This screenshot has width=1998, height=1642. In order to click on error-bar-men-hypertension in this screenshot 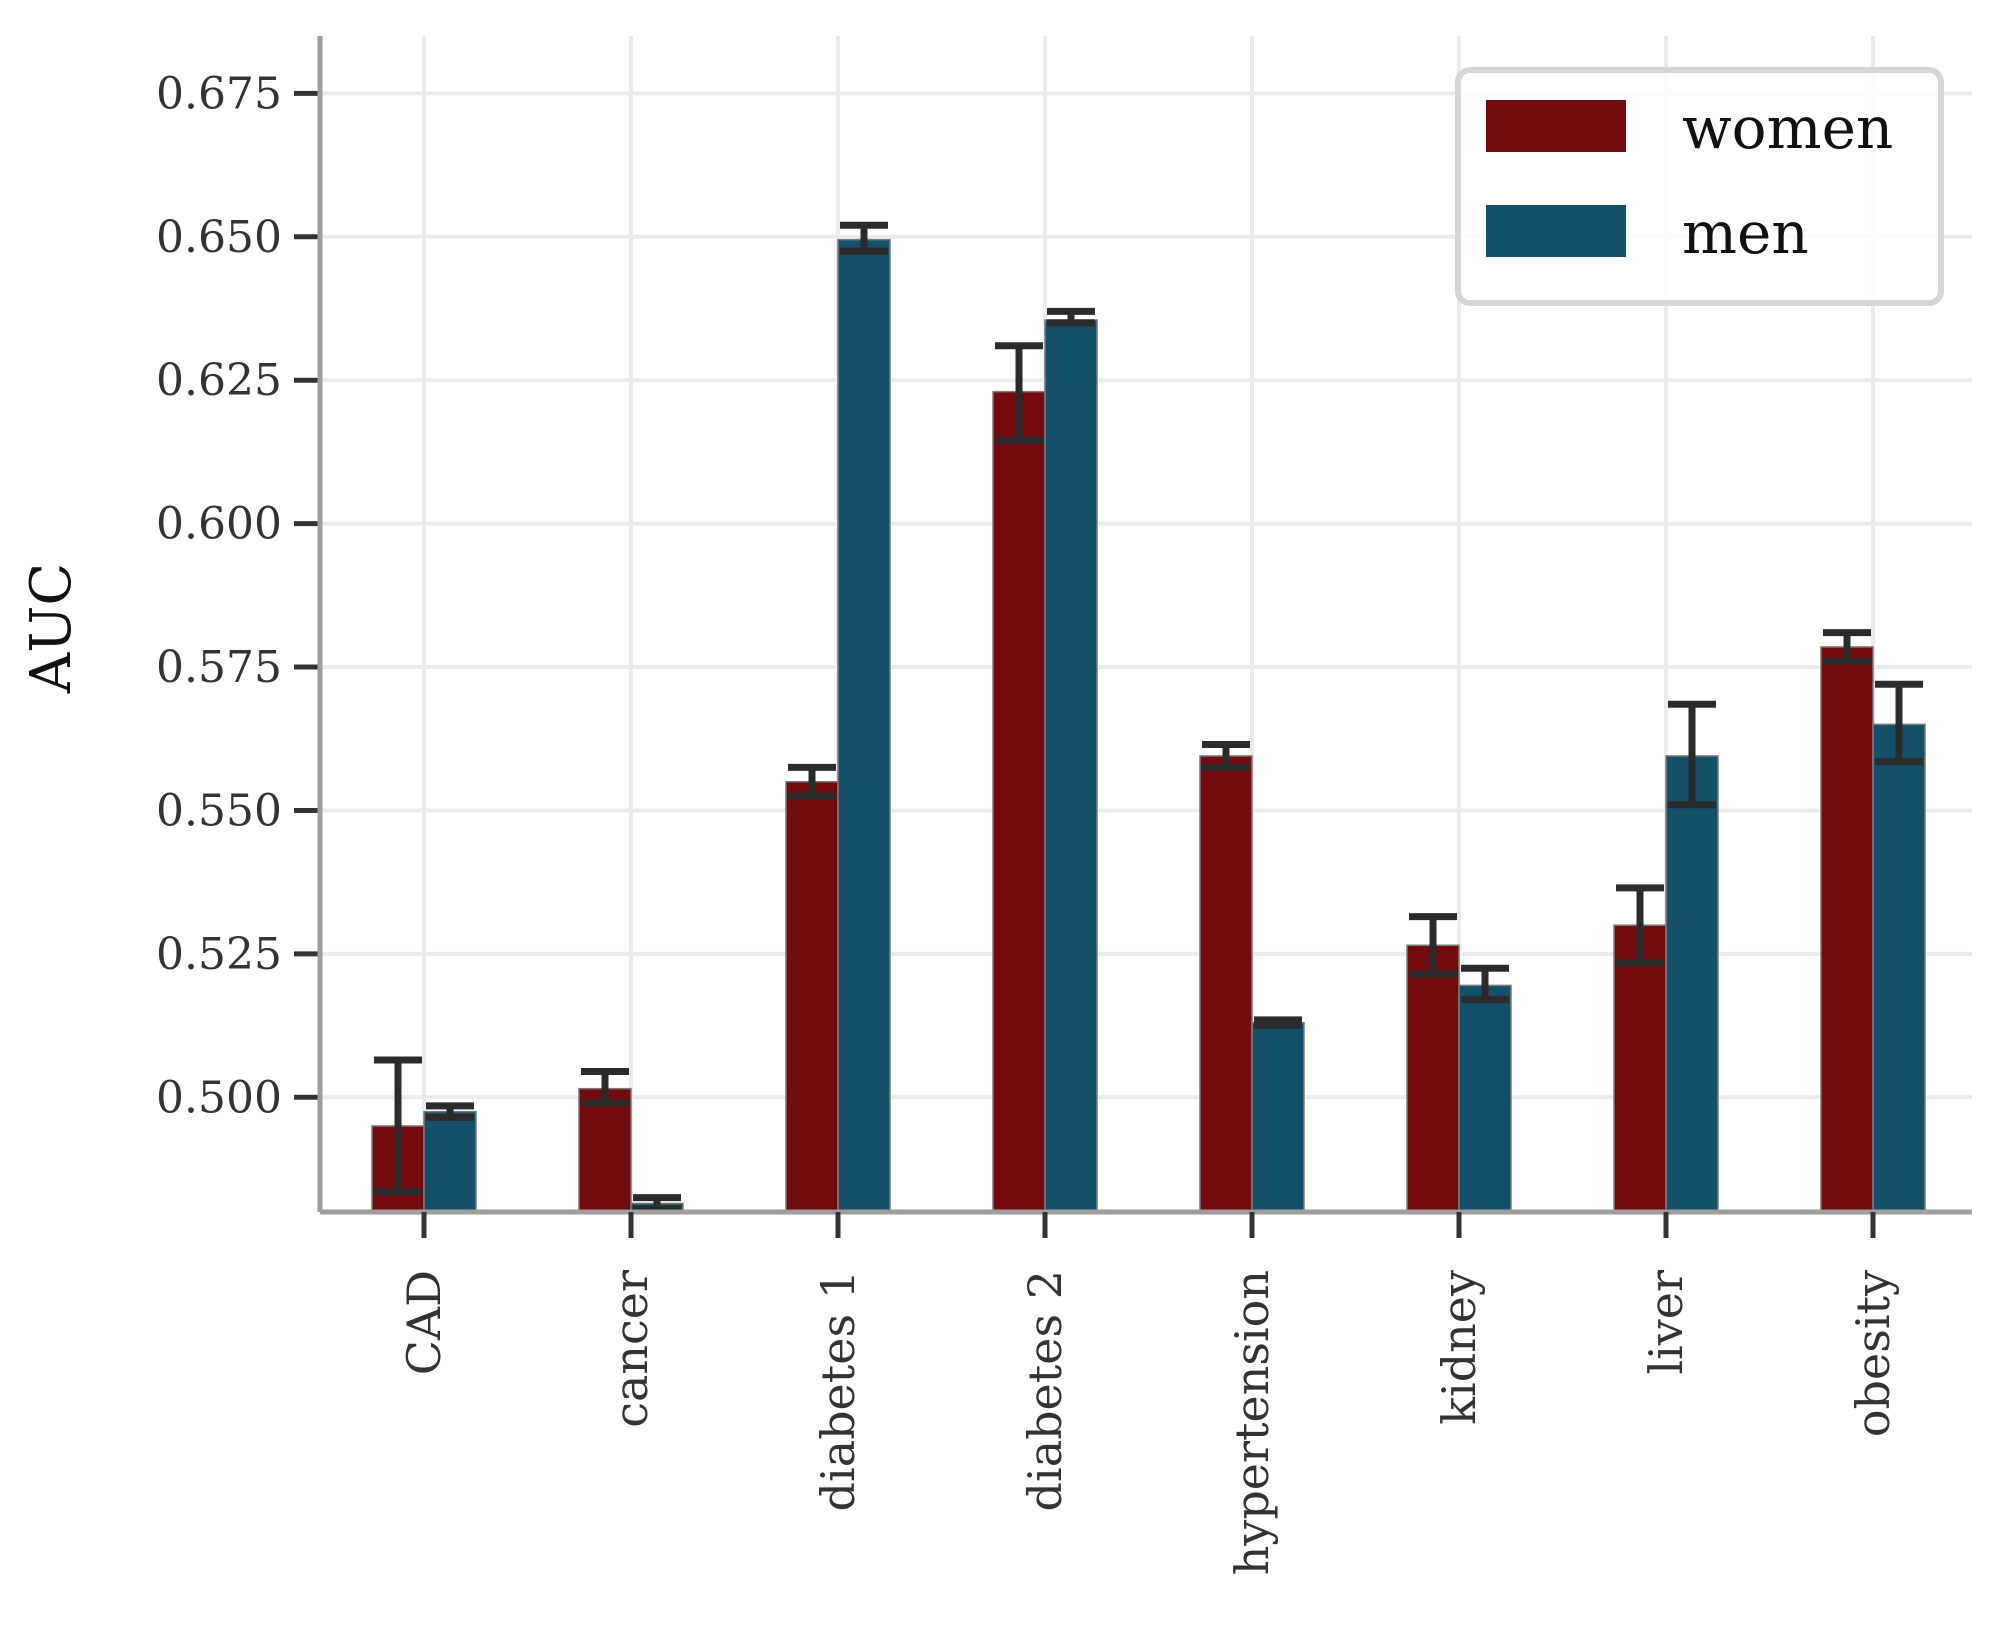, I will do `click(1278, 1023)`.